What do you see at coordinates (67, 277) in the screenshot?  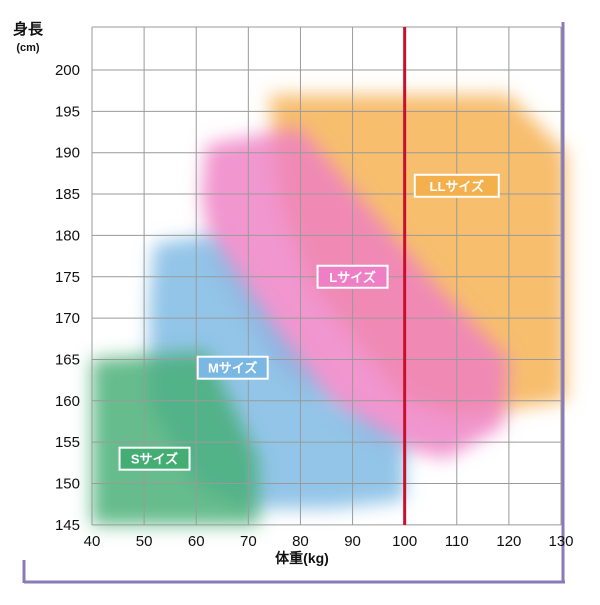 I see `y-tick-label: 175` at bounding box center [67, 277].